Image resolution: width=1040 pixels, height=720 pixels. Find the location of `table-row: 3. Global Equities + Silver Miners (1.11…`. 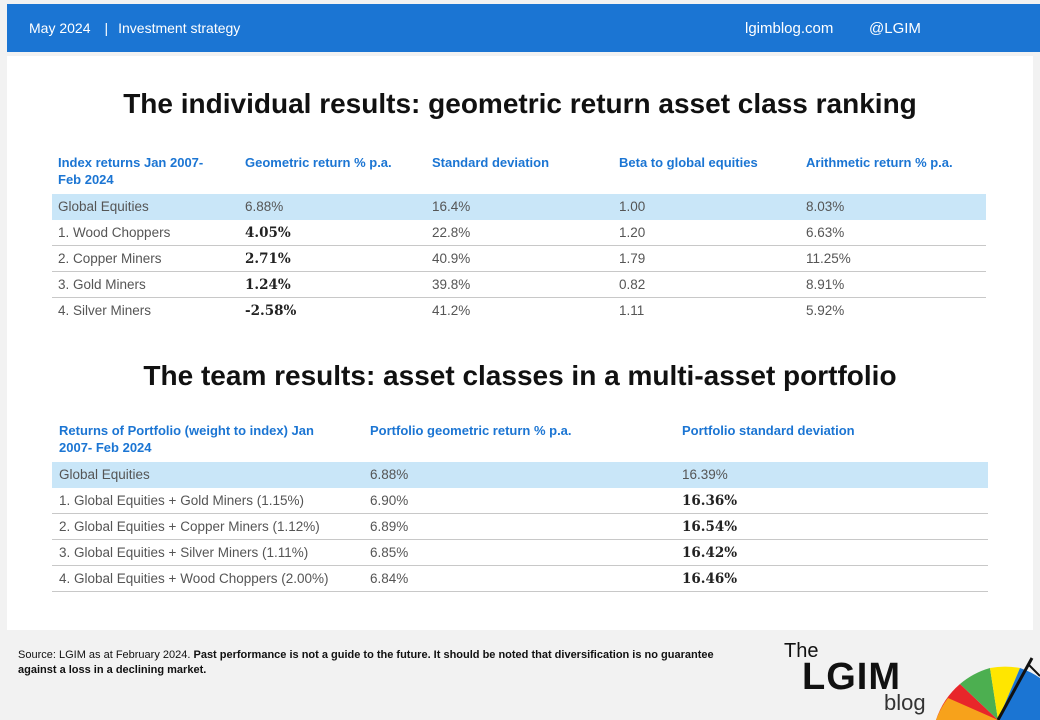

table-row: 3. Global Equities + Silver Miners (1.11… is located at coordinates (520, 553).